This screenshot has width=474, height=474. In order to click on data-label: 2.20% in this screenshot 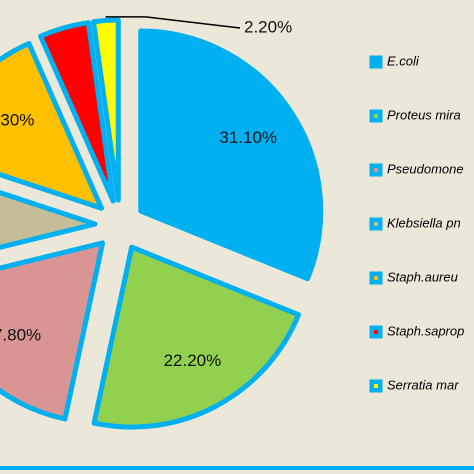, I will do `click(268, 26)`.